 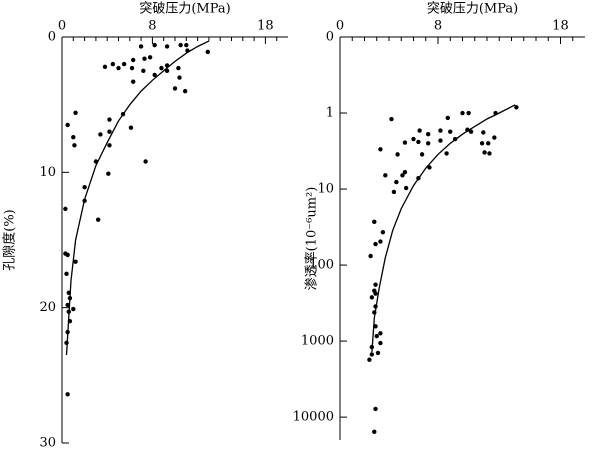 I want to click on y-tick-label: 20, so click(x=47, y=307).